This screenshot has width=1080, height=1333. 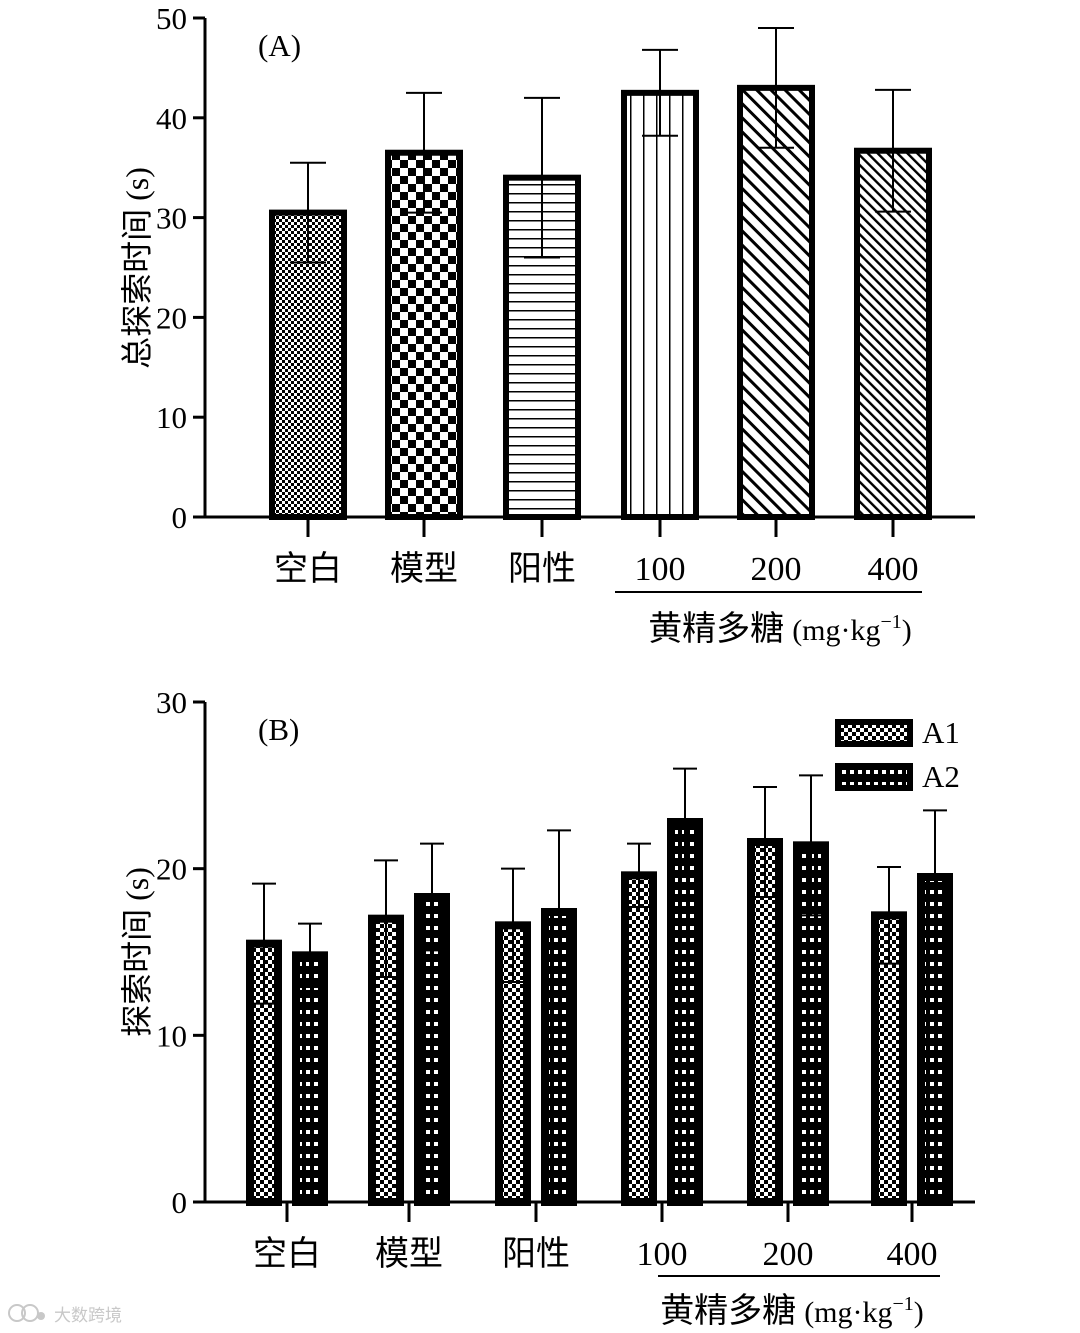 I want to click on legend-swatch-a2, so click(x=874, y=777).